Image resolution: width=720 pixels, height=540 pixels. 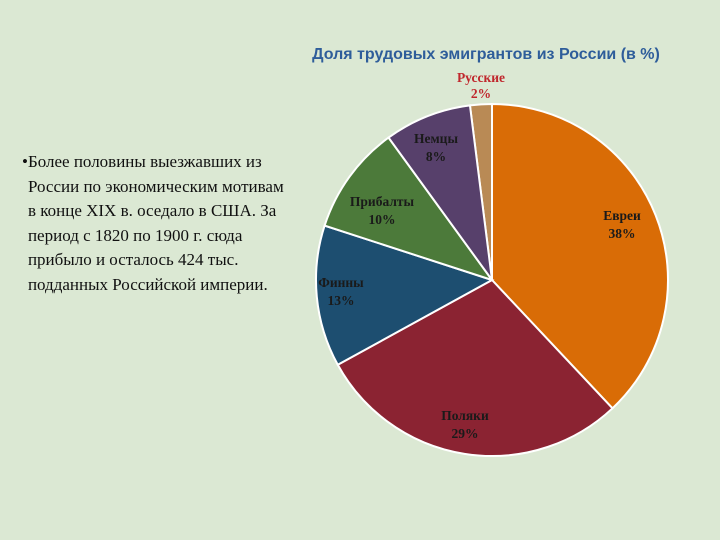 What do you see at coordinates (465, 415) in the screenshot?
I see `slice-name-label: Поляки` at bounding box center [465, 415].